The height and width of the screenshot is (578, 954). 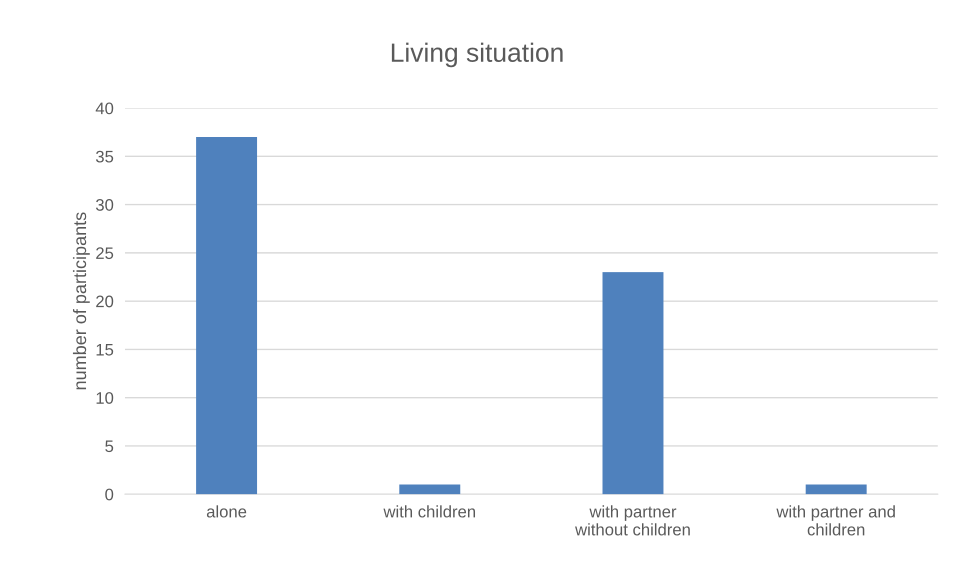 What do you see at coordinates (105, 398) in the screenshot?
I see `y-tick-label: 10` at bounding box center [105, 398].